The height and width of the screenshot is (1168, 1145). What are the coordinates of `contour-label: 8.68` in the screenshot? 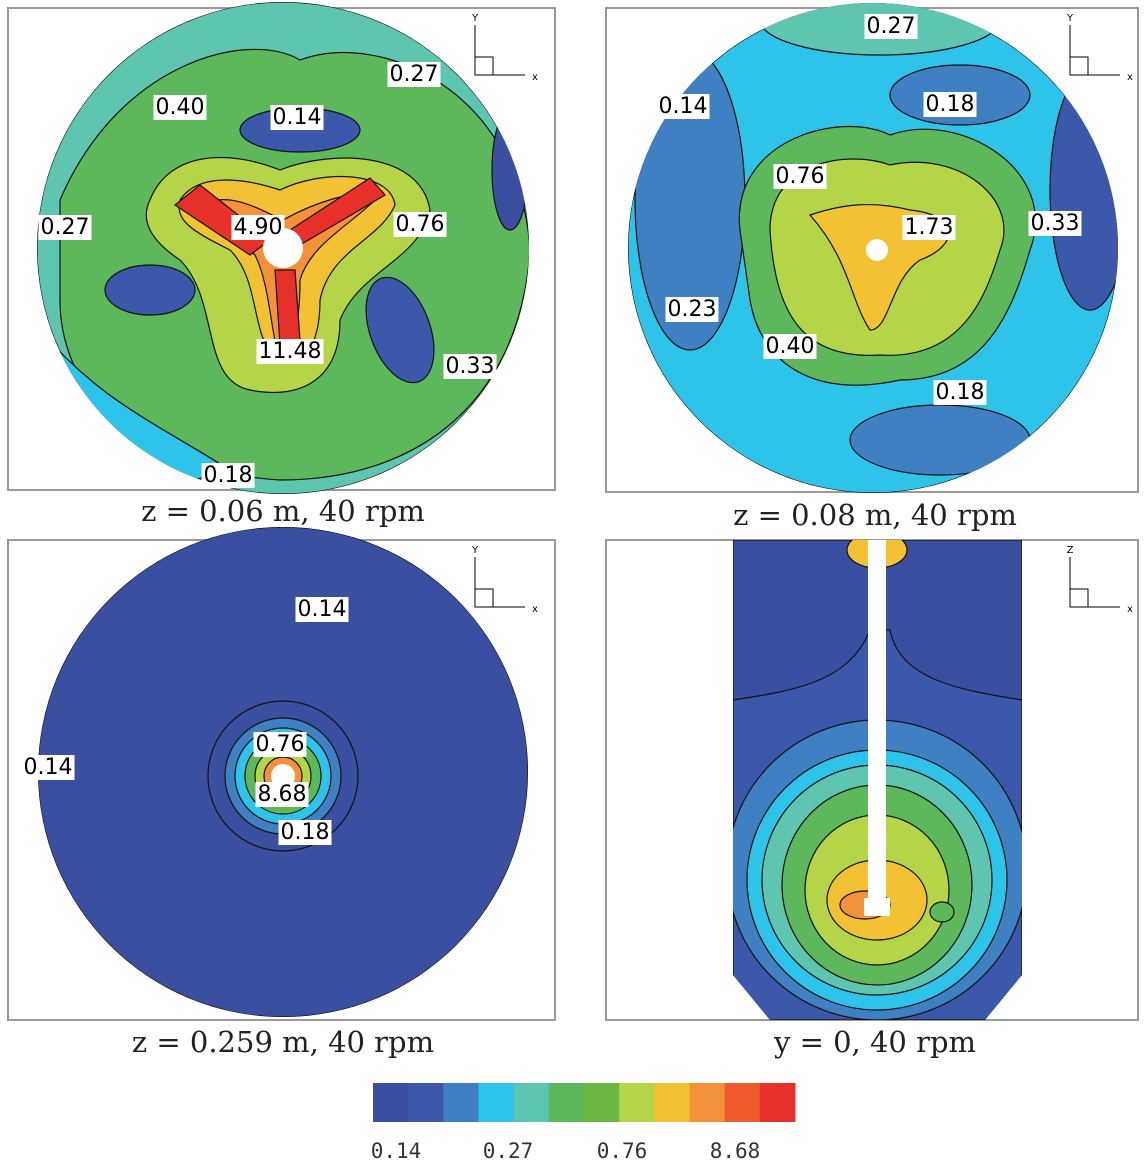 It's located at (282, 794).